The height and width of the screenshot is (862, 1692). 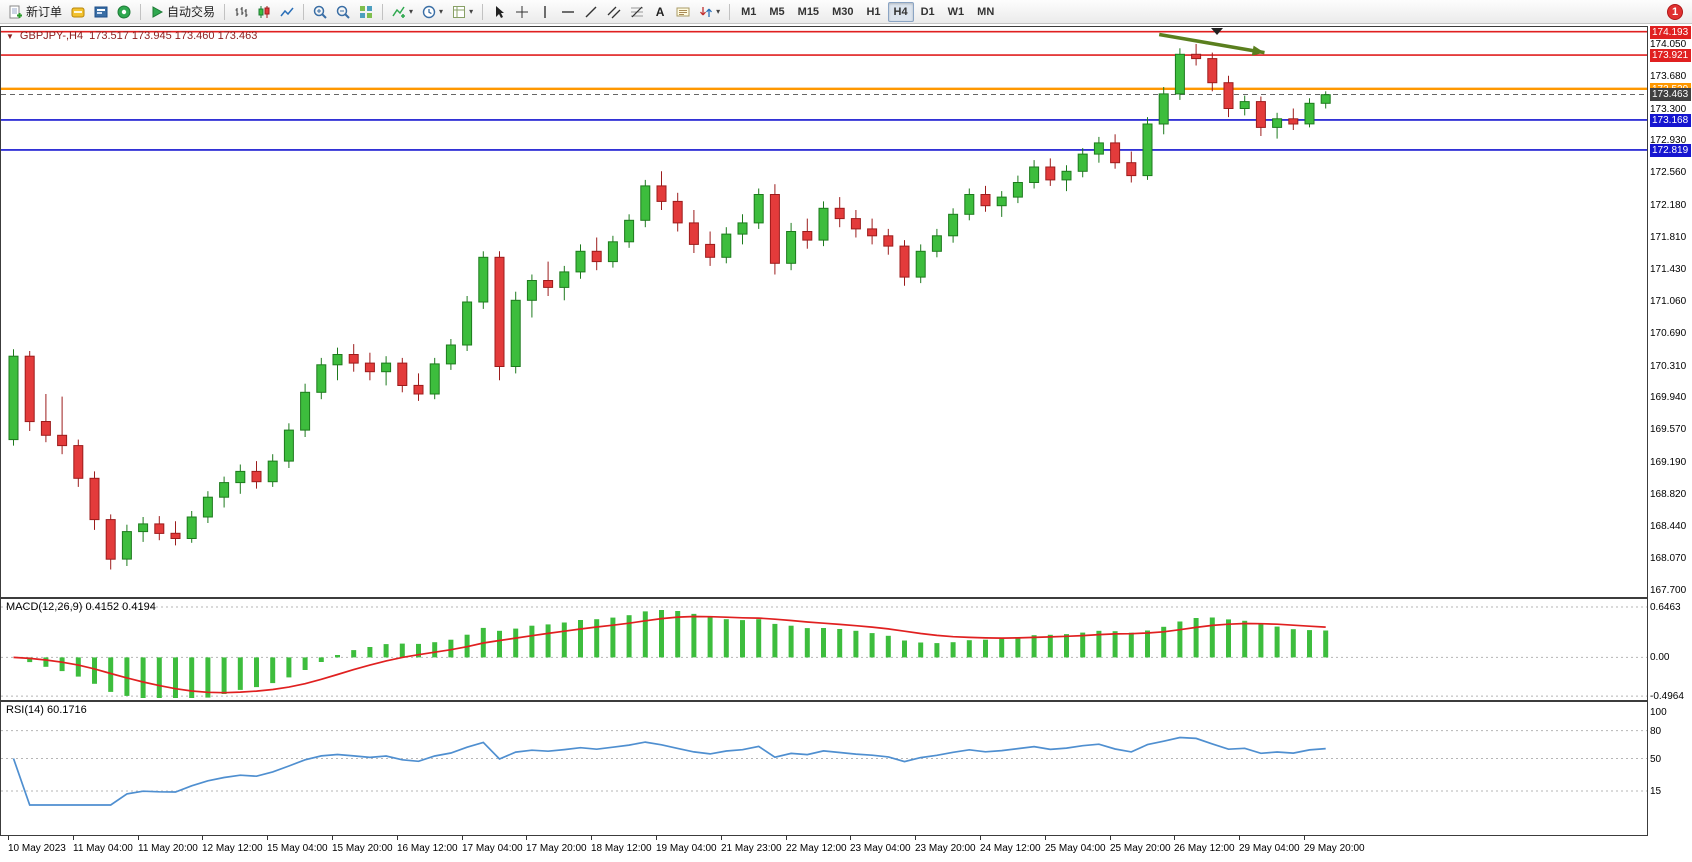 I want to click on price-label: 172.819, so click(x=1670, y=150).